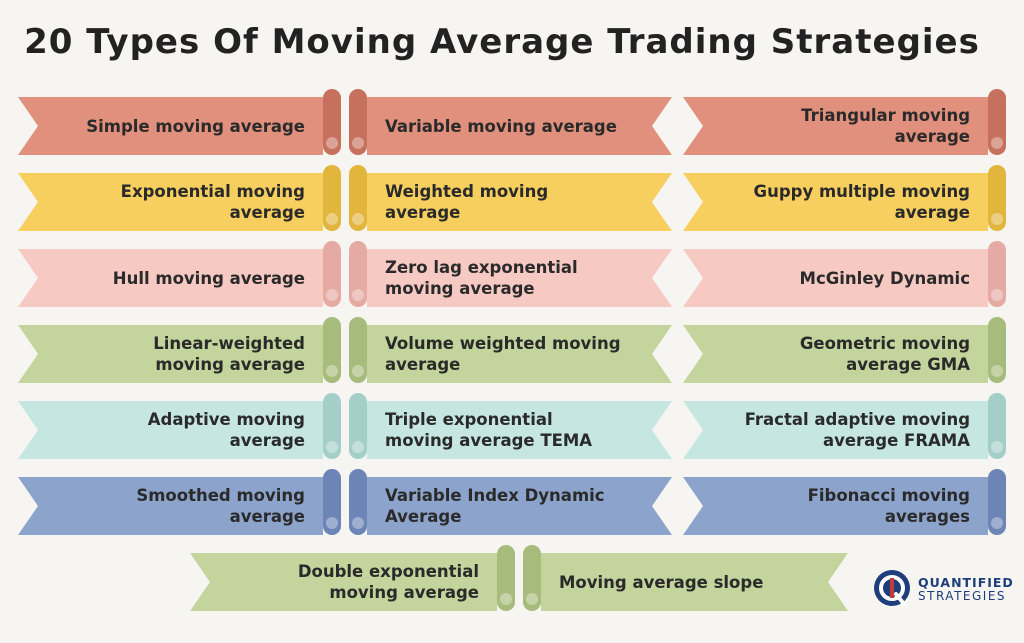  I want to click on banner-label: Simple moving average, so click(181, 126).